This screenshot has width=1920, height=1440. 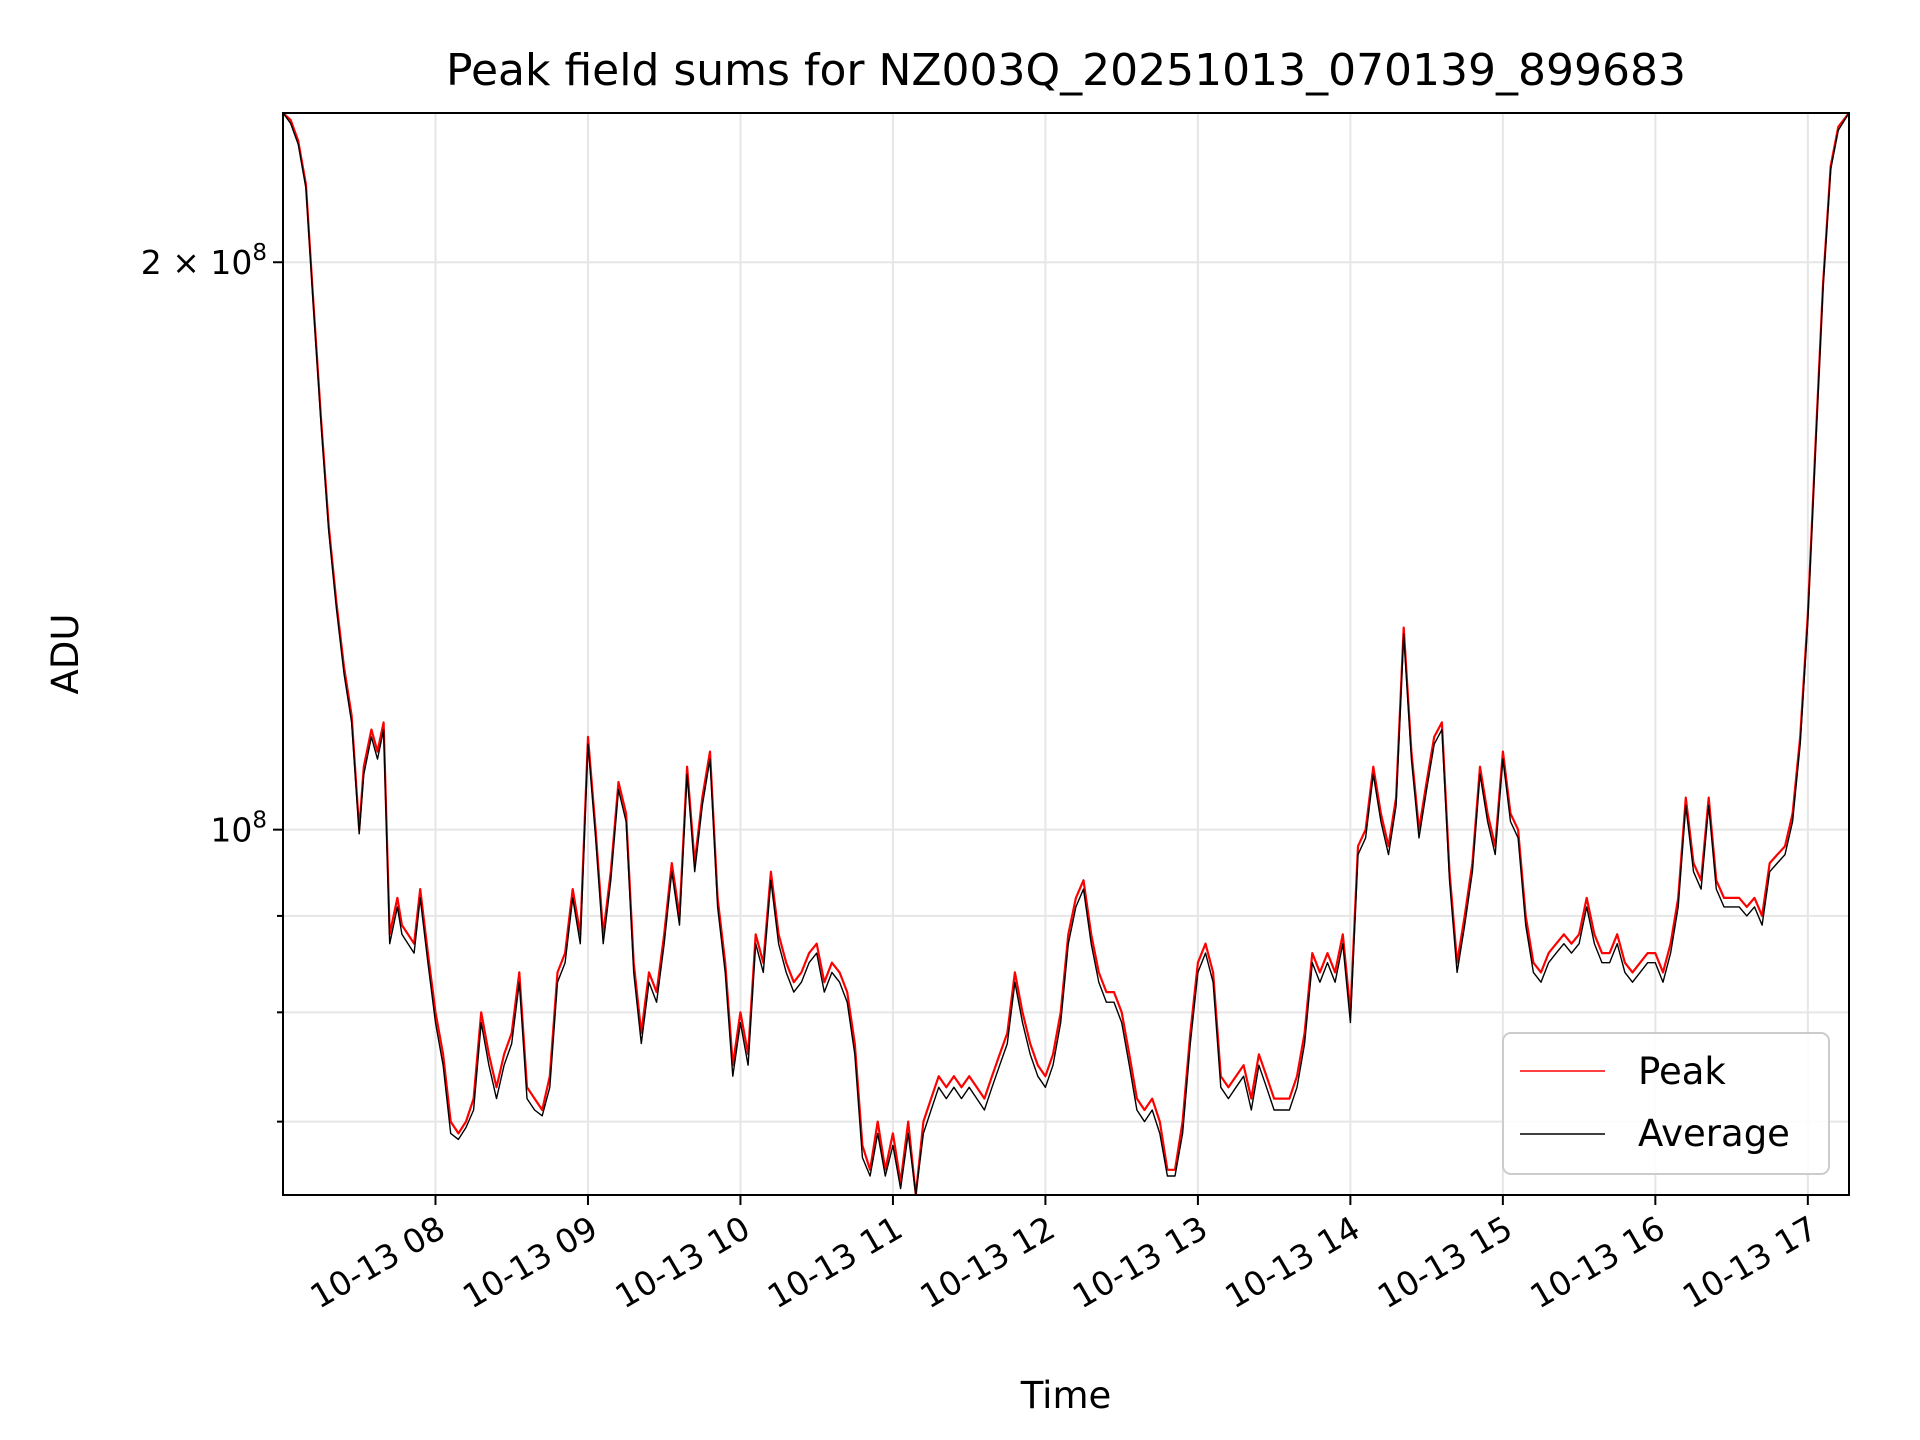 What do you see at coordinates (1682, 1071) in the screenshot?
I see `legend-label-peak: Peak` at bounding box center [1682, 1071].